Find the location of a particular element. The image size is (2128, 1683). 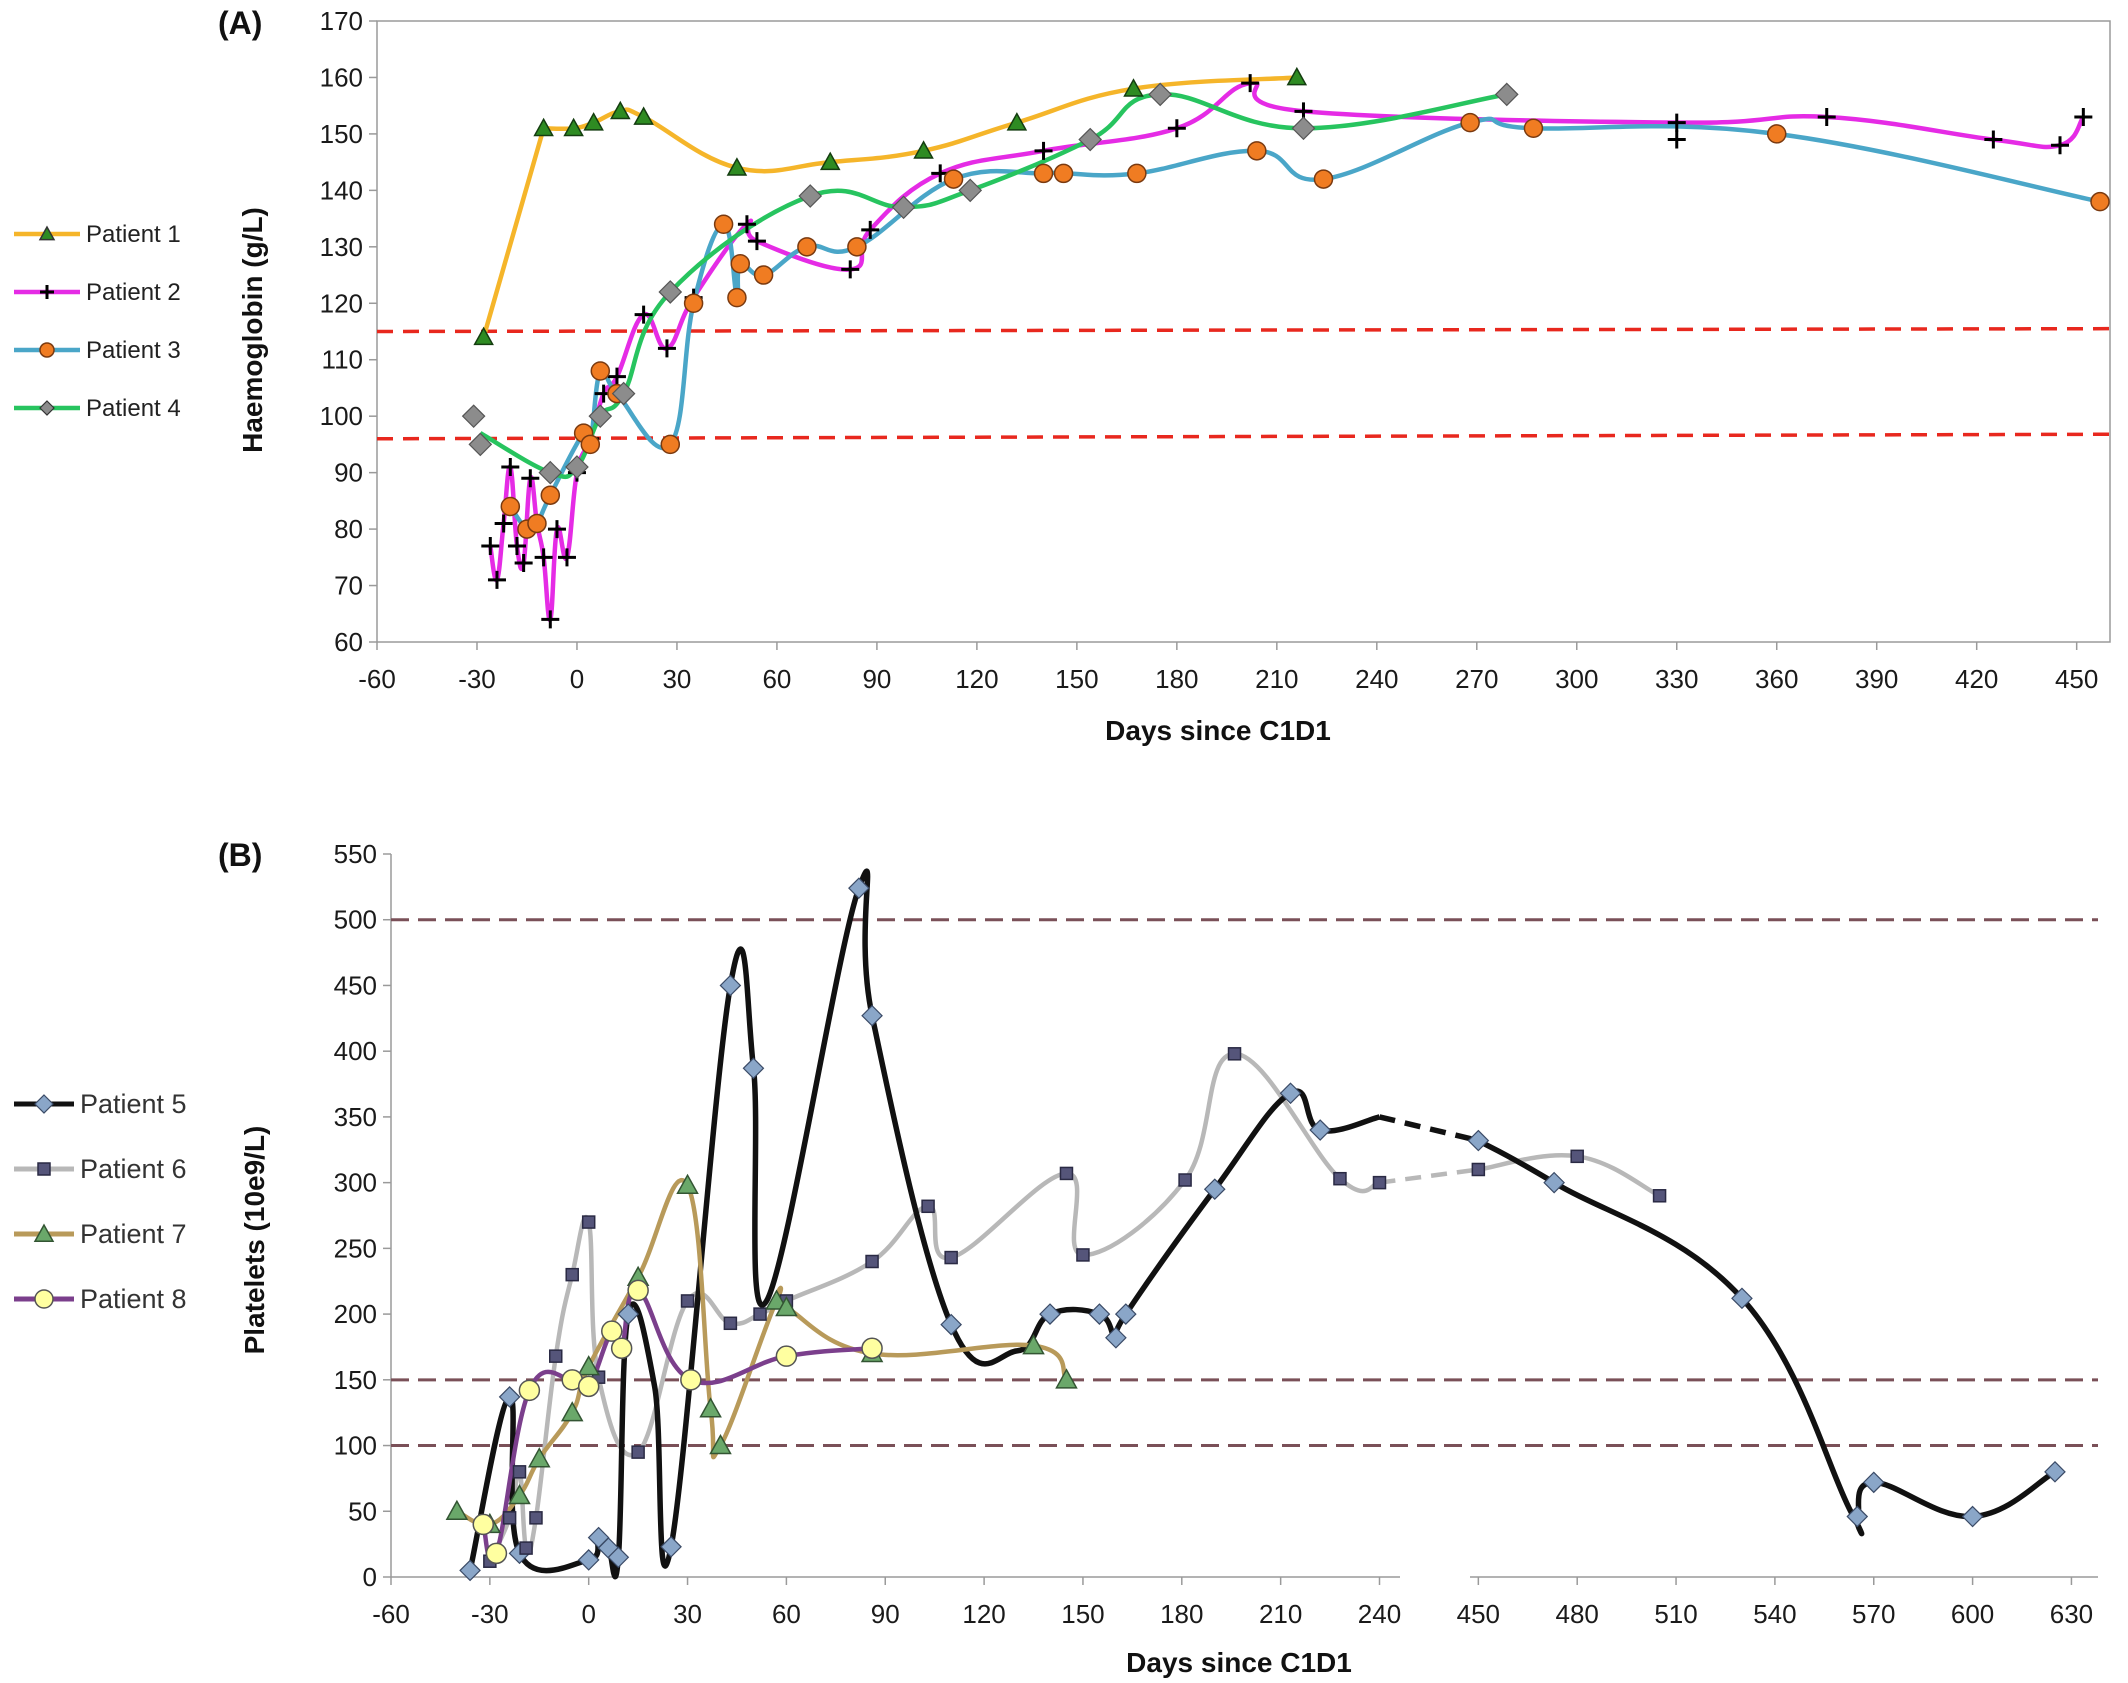

panel-b-y-ticks: 0 50 100 150 200 250 300 350 400 450 500 550 is located at coordinates (362, 1215).